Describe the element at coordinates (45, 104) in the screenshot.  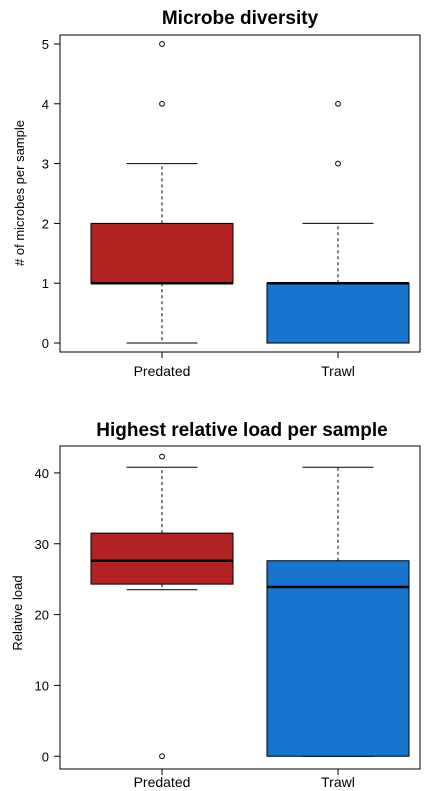
I see `y-tick-label: 4` at that location.